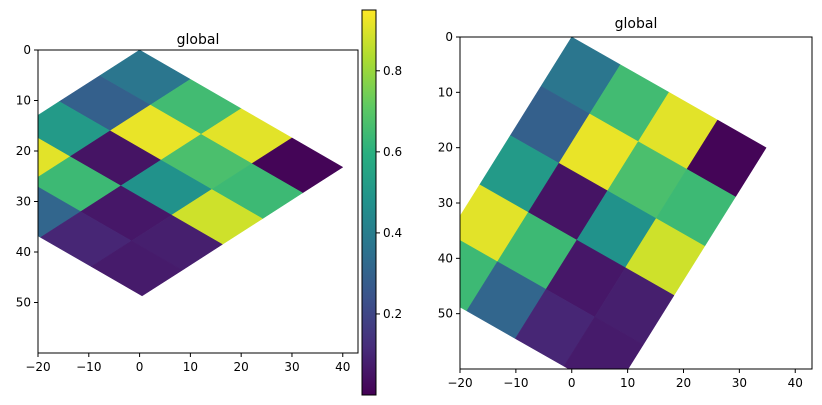  I want to click on colorbar-gradient, so click(369, 202).